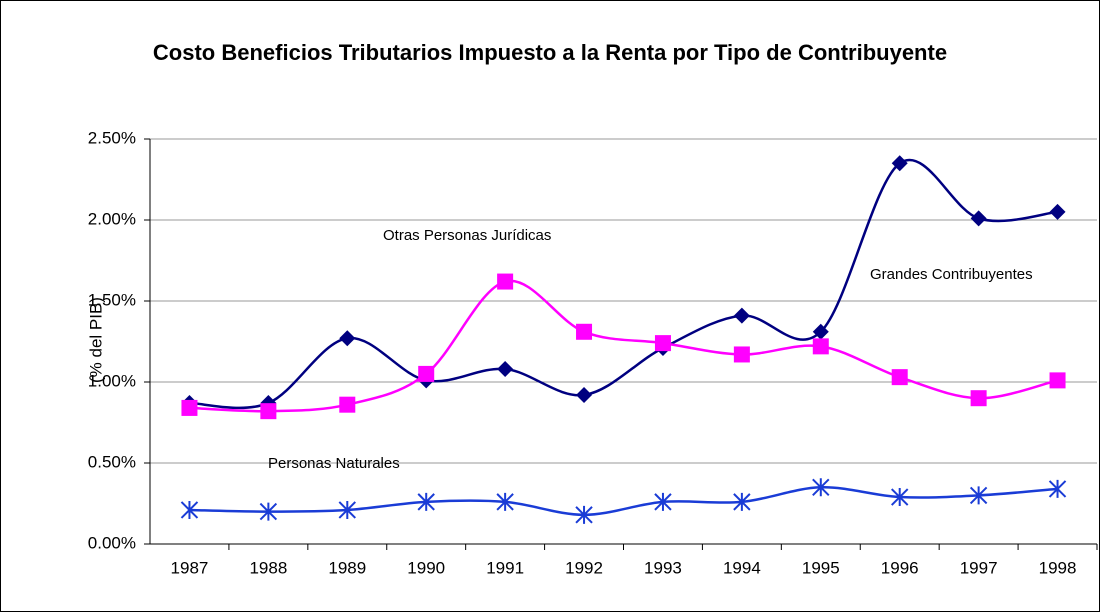  I want to click on series-label: Grandes Contribuyentes, so click(951, 274).